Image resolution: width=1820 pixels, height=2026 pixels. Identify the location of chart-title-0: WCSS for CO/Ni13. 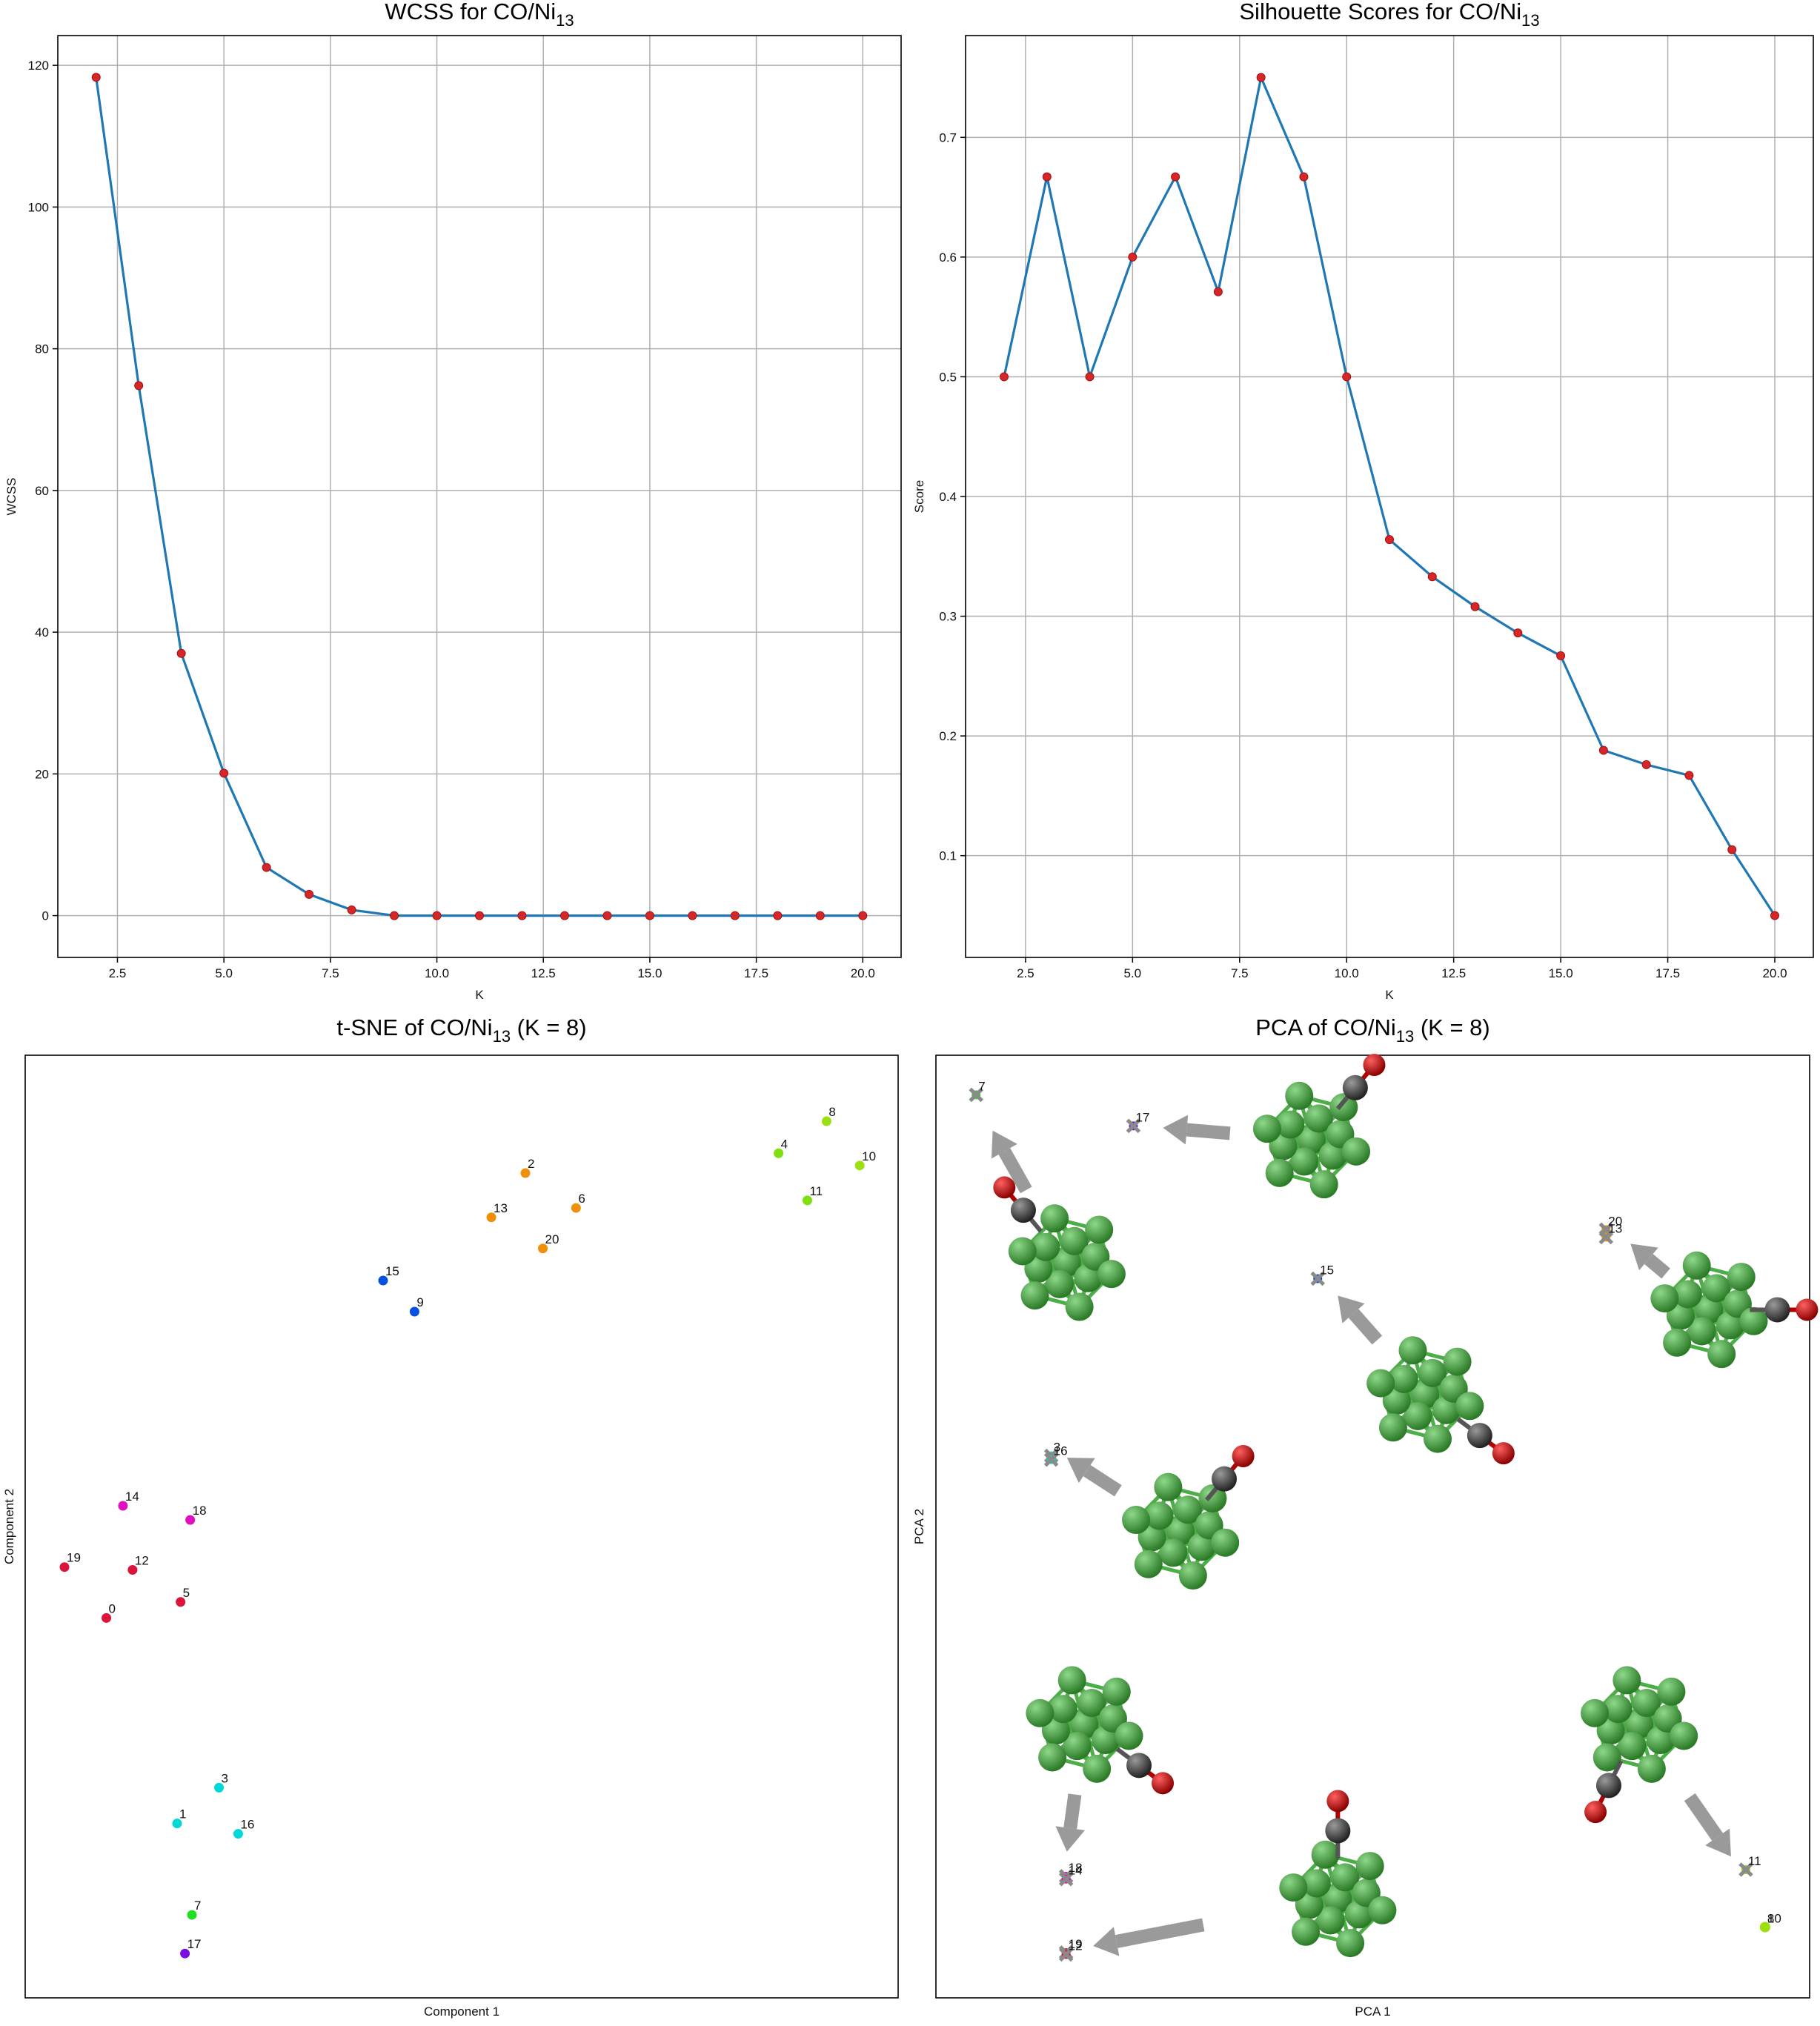
(479, 15).